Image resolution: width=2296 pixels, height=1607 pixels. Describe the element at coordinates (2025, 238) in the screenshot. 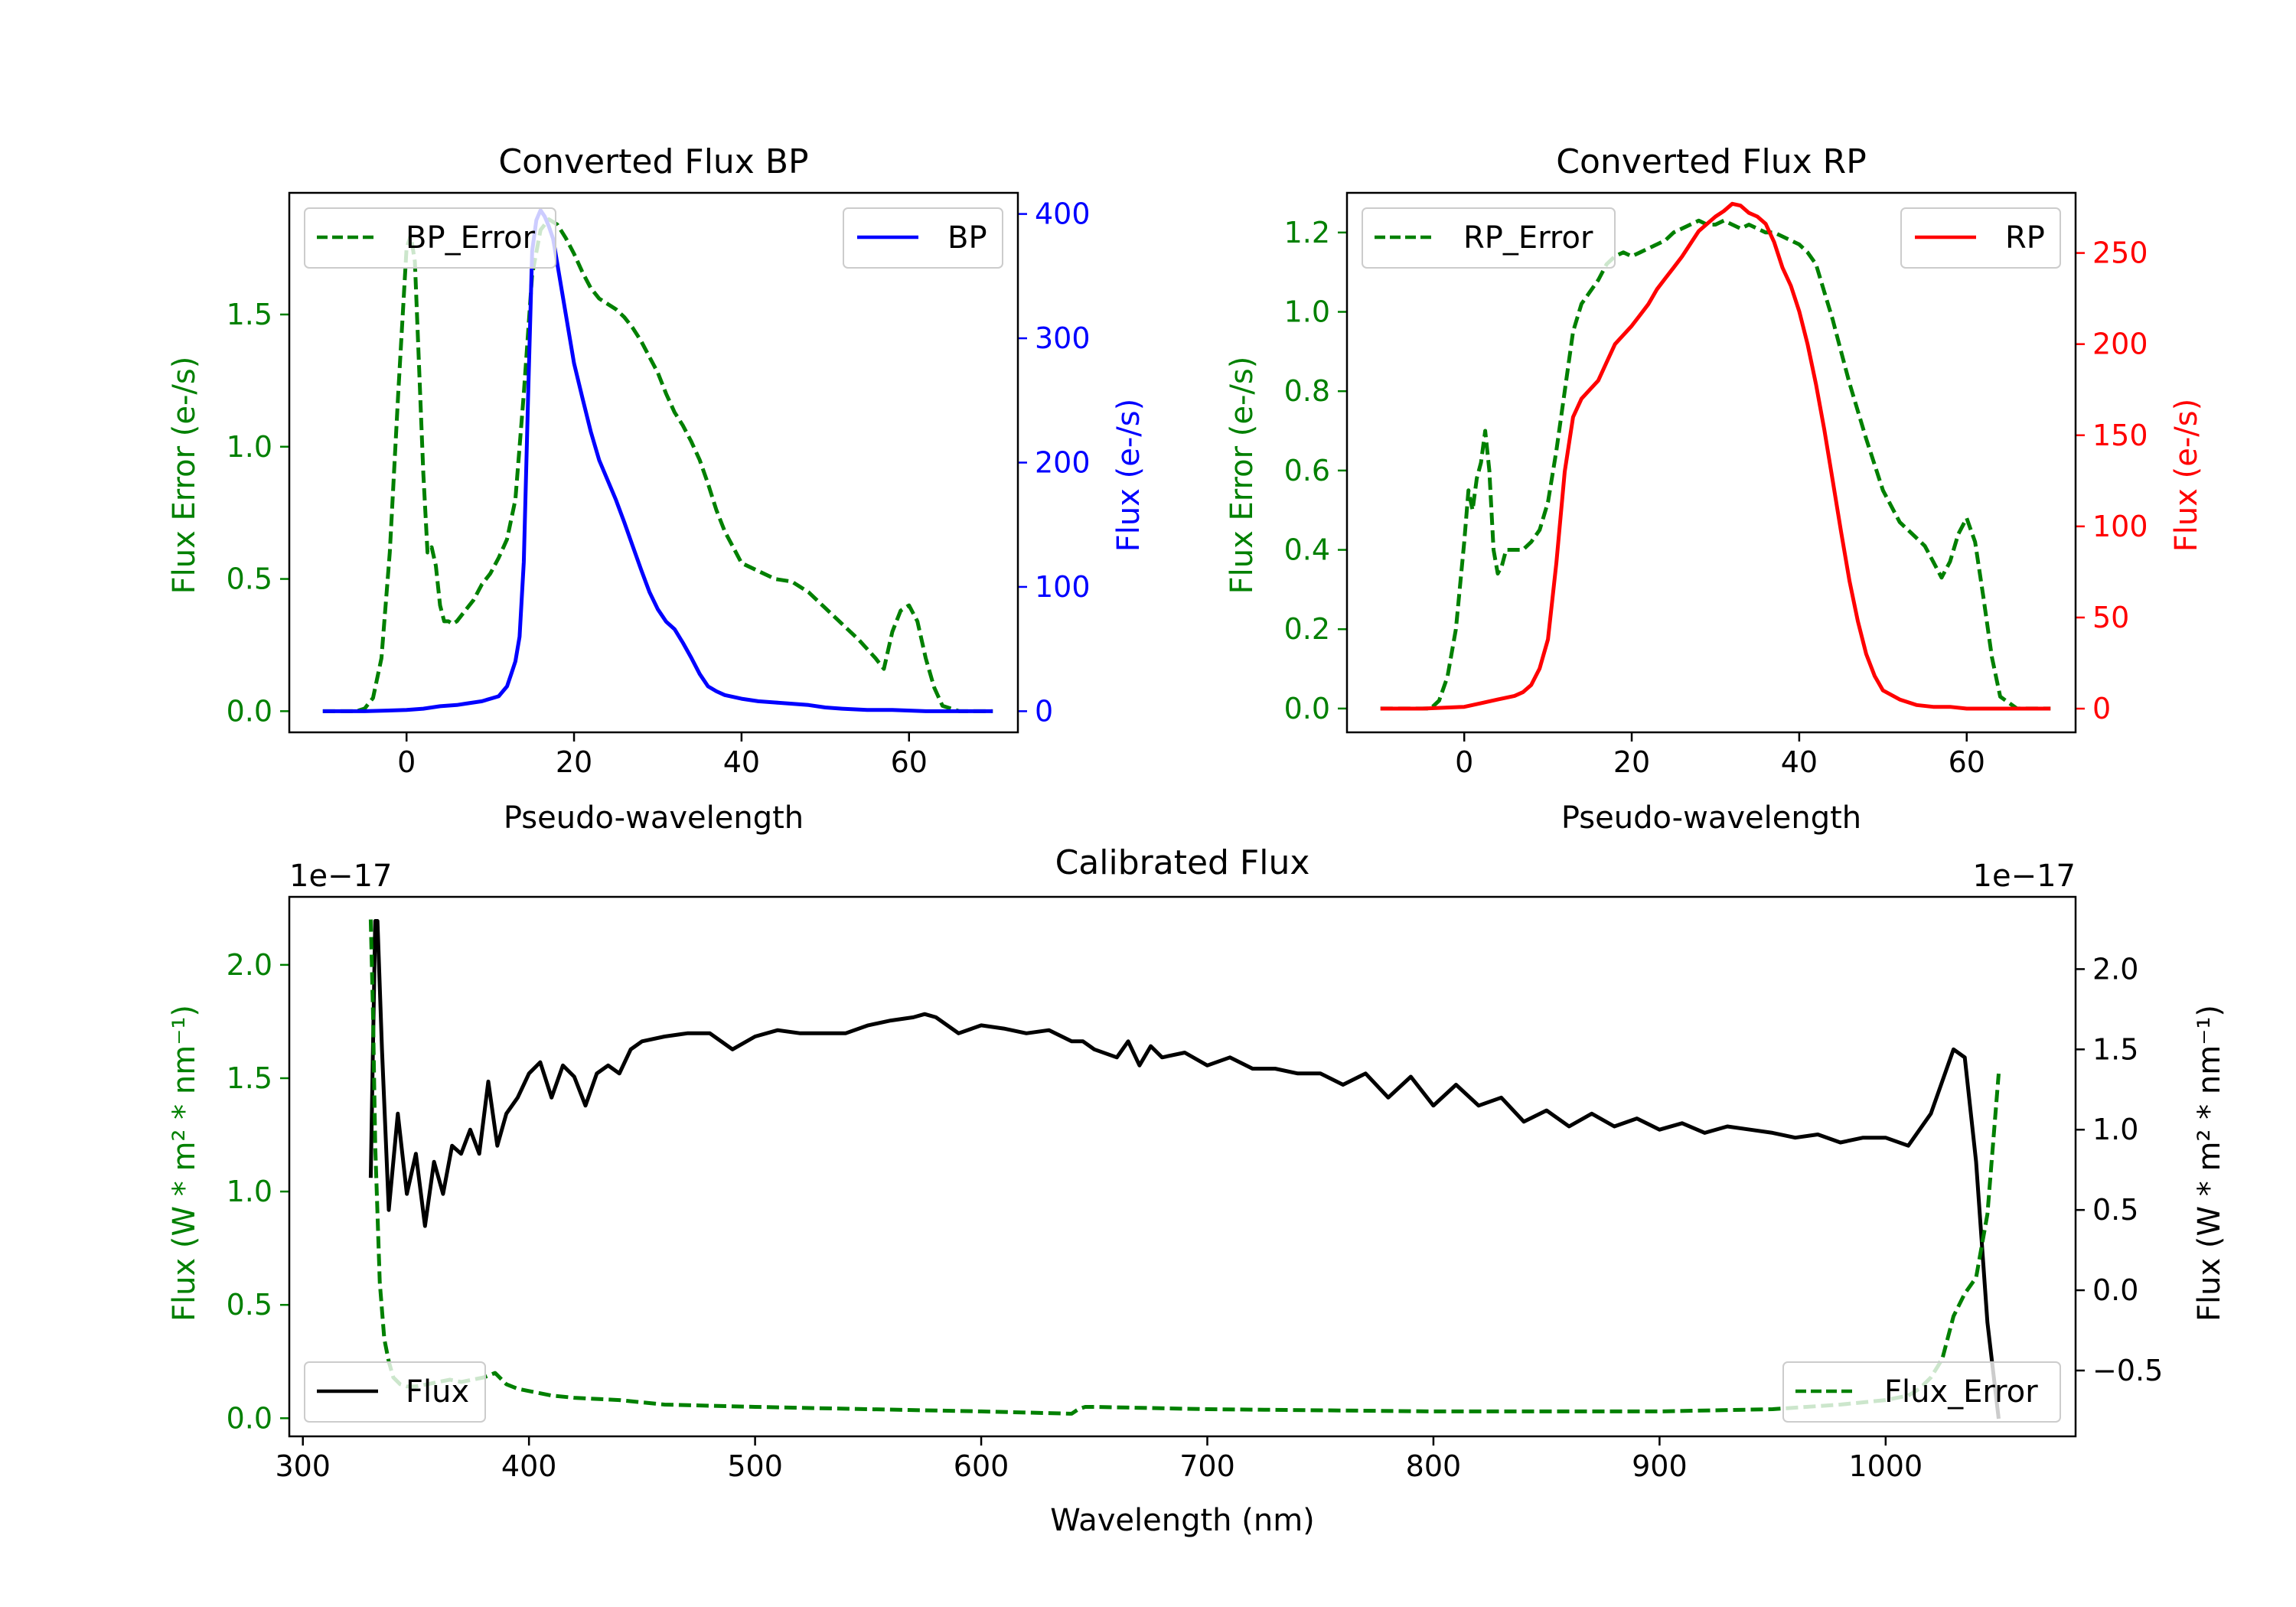

I see `legend-label: RP` at that location.